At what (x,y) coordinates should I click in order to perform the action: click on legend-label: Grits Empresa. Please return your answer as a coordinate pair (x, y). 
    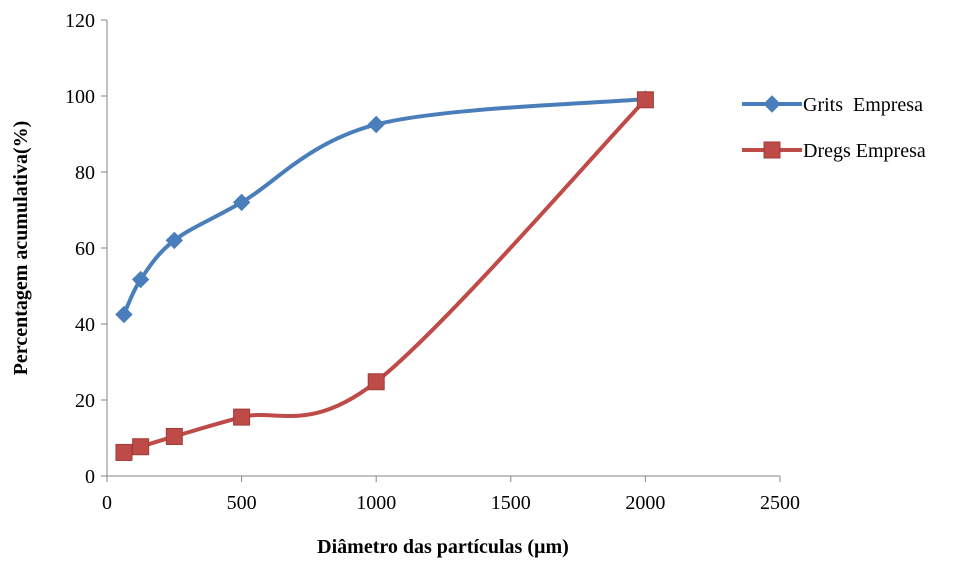
    Looking at the image, I should click on (863, 105).